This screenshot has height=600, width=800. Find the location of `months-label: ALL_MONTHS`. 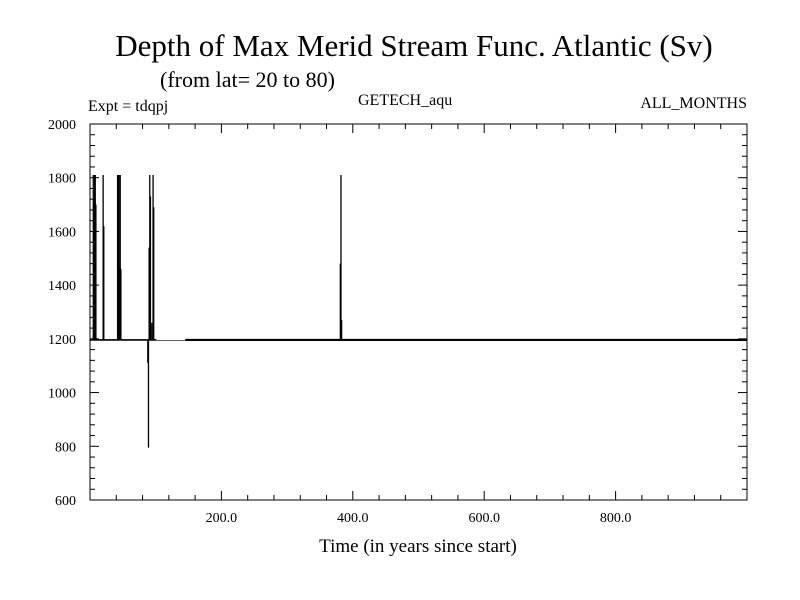

months-label: ALL_MONTHS is located at coordinates (693, 103).